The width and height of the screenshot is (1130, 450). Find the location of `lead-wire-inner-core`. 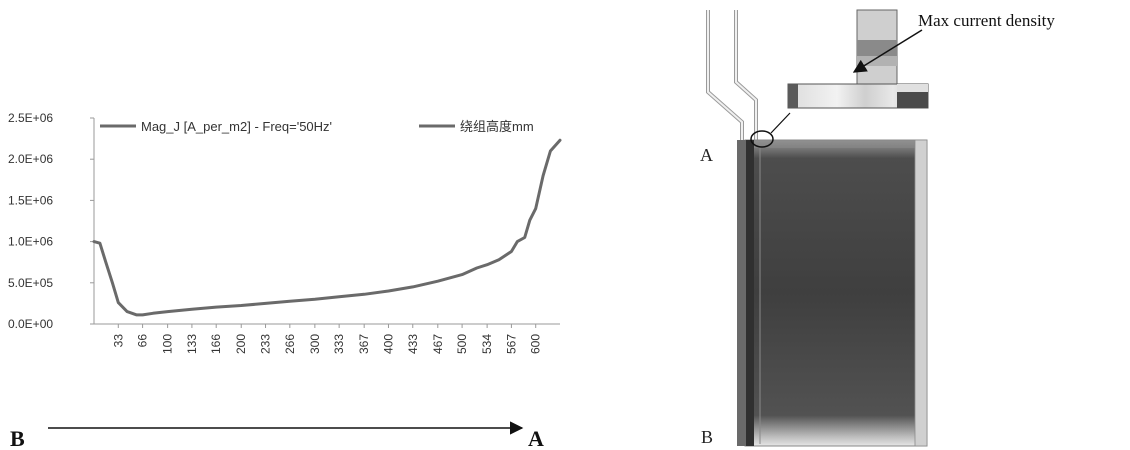

lead-wire-inner-core is located at coordinates (746, 75).